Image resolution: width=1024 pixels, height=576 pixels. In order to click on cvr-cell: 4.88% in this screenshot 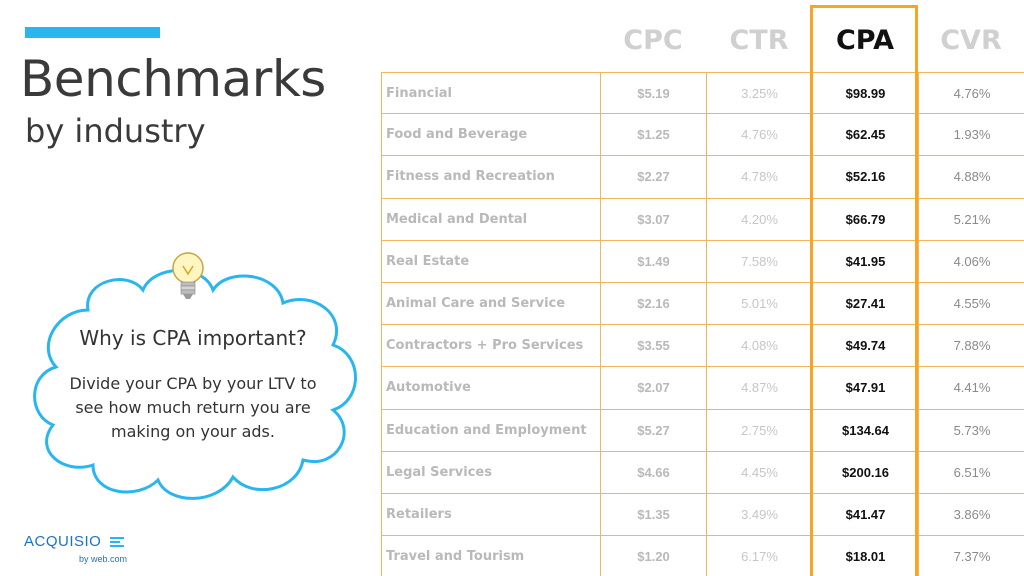, I will do `click(972, 177)`.